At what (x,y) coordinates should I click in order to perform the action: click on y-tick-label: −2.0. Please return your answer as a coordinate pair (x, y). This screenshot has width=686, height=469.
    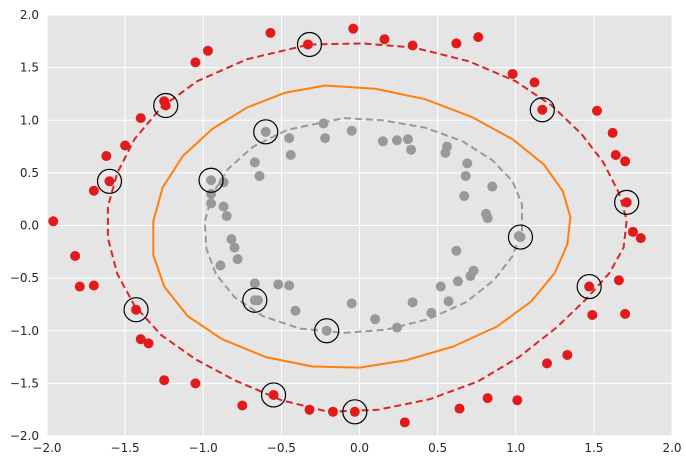
    Looking at the image, I should click on (24, 436).